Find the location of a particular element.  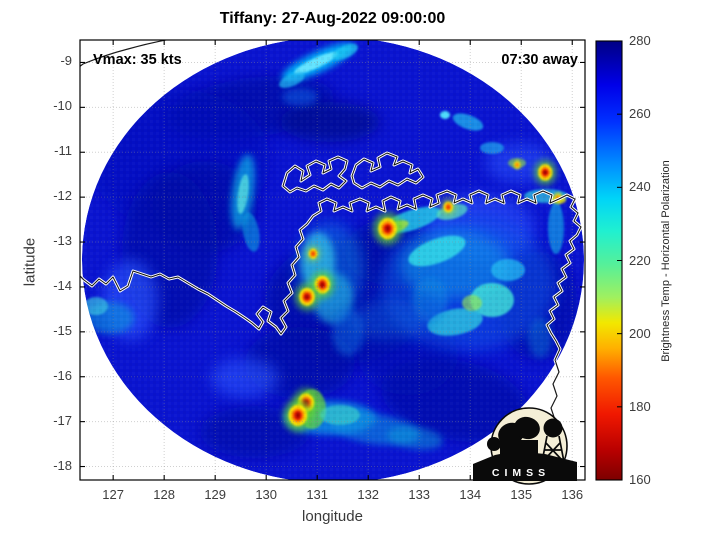

y-tick-label: -16 is located at coordinates (62, 375).